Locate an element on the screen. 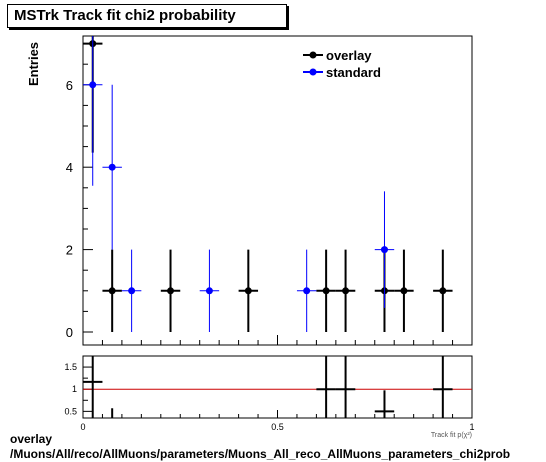  chart-title-box: MSTrk Track fit chi2 probability is located at coordinates (147, 16).